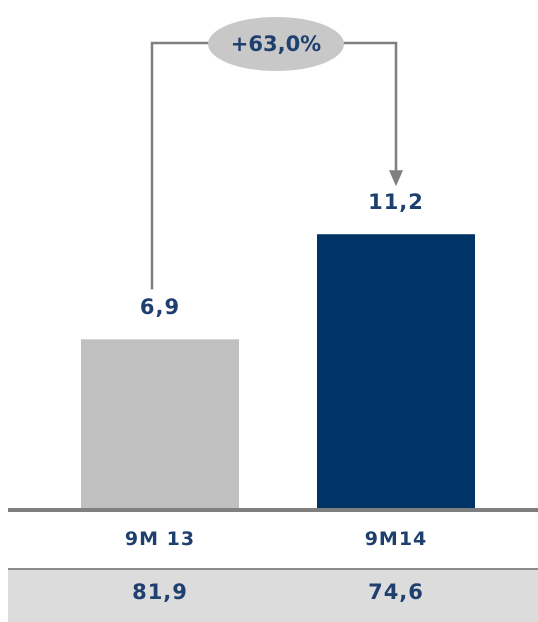  What do you see at coordinates (396, 178) in the screenshot?
I see `growth-arrow-head` at bounding box center [396, 178].